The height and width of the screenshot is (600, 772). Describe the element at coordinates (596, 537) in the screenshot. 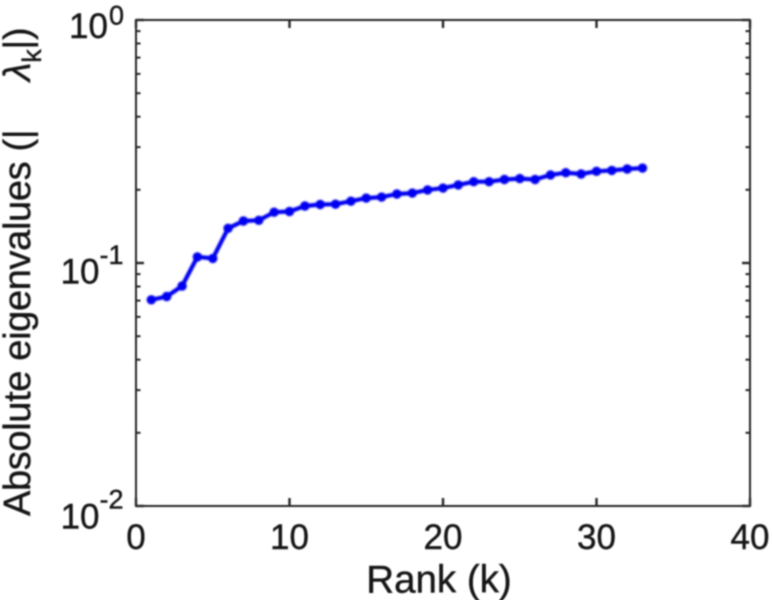

I see `svg-text: 30` at that location.